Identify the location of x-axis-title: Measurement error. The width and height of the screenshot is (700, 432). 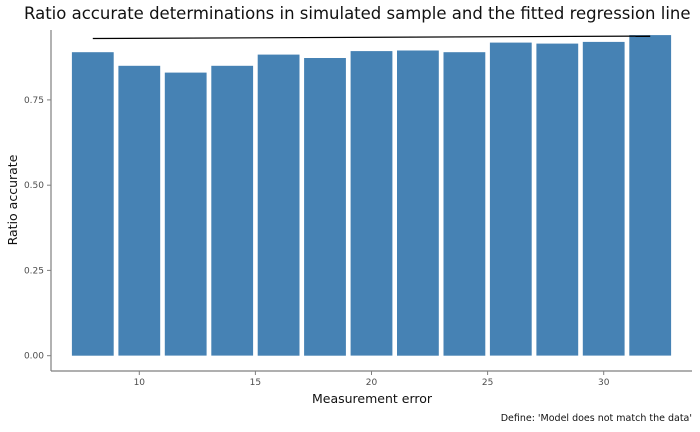
(372, 398).